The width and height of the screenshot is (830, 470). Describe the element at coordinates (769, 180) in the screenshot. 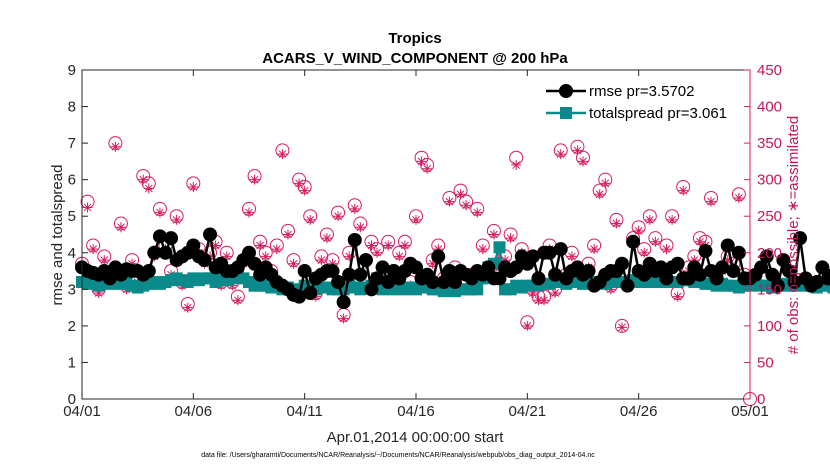

I see `y2-tick-label: 300` at that location.